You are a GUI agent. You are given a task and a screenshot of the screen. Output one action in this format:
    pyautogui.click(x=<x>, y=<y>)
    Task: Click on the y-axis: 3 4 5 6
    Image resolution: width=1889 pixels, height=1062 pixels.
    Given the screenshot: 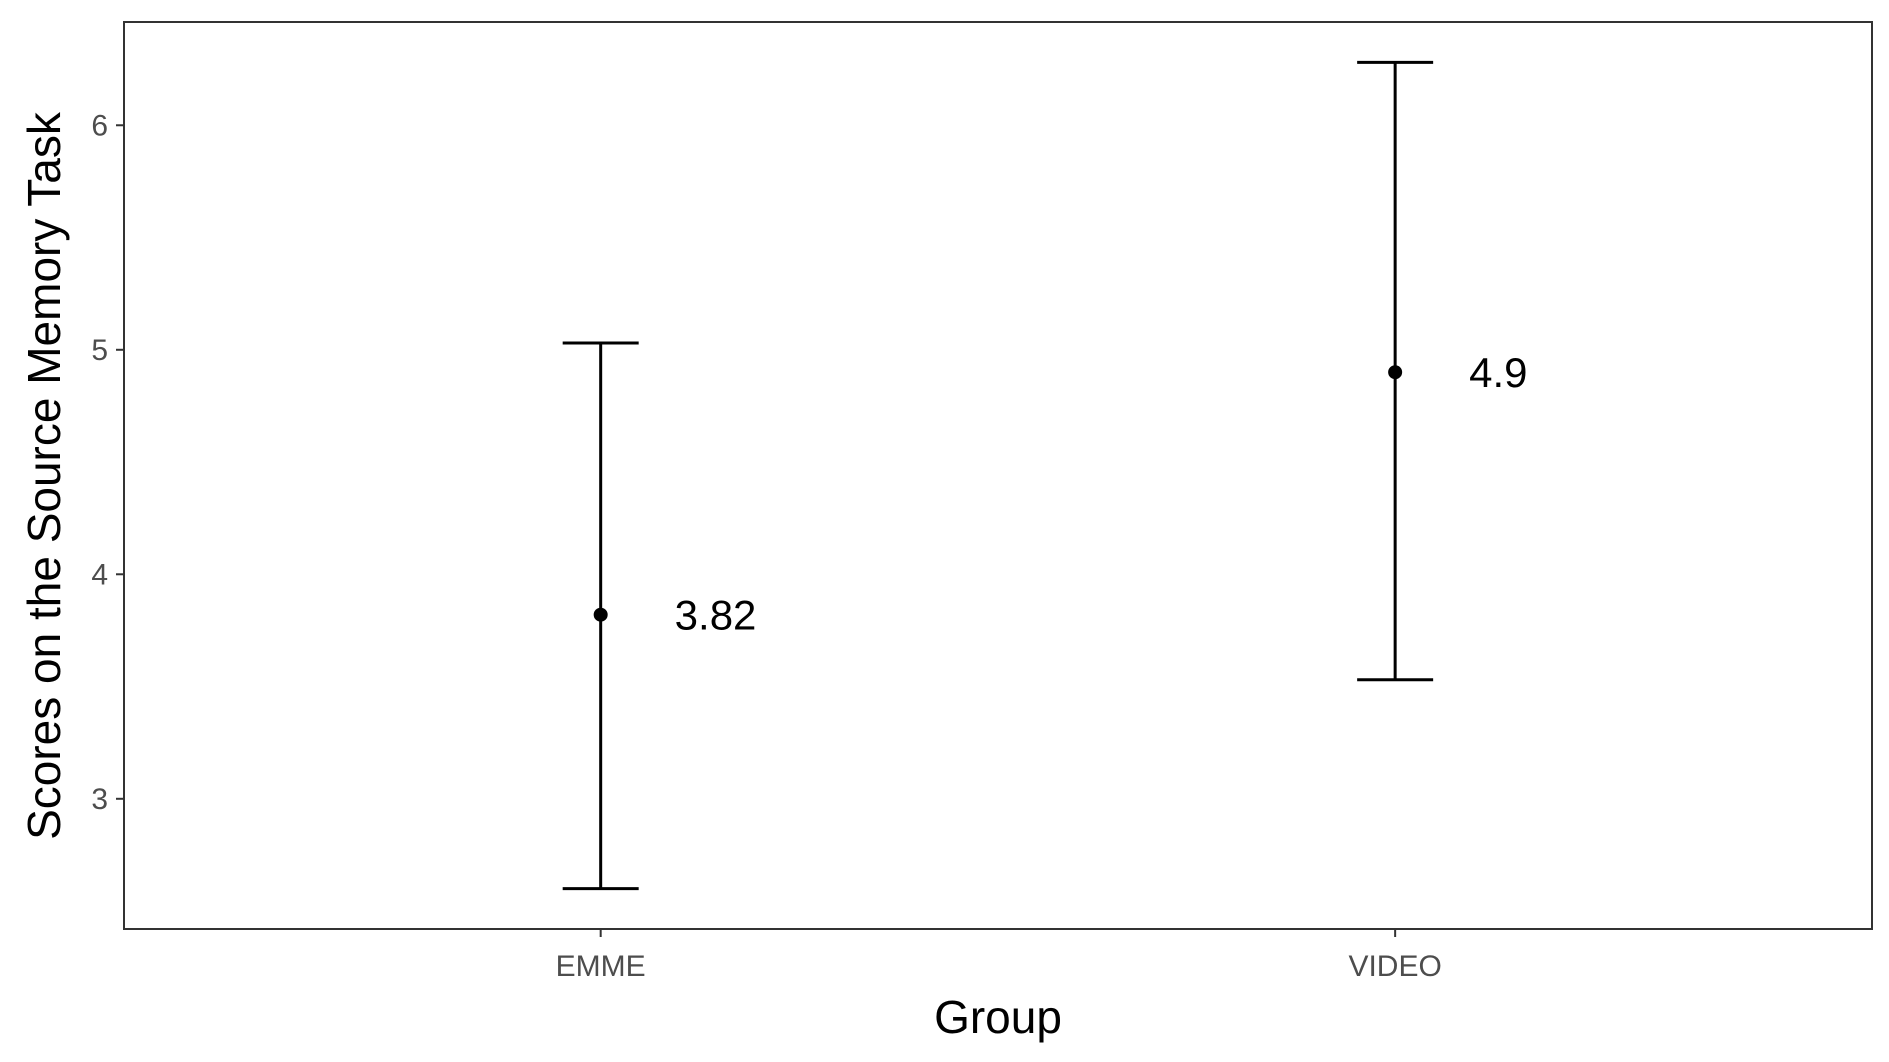 What is the action you would take?
    pyautogui.click(x=107, y=462)
    